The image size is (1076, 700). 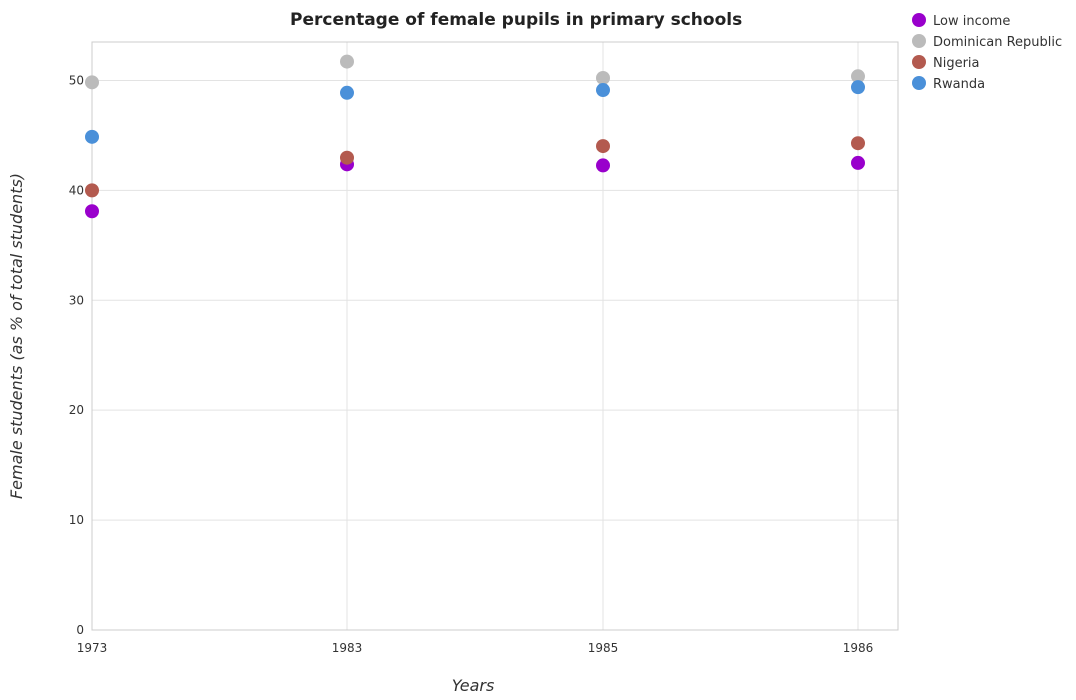 I want to click on x-tick-label: 1983, so click(x=347, y=648).